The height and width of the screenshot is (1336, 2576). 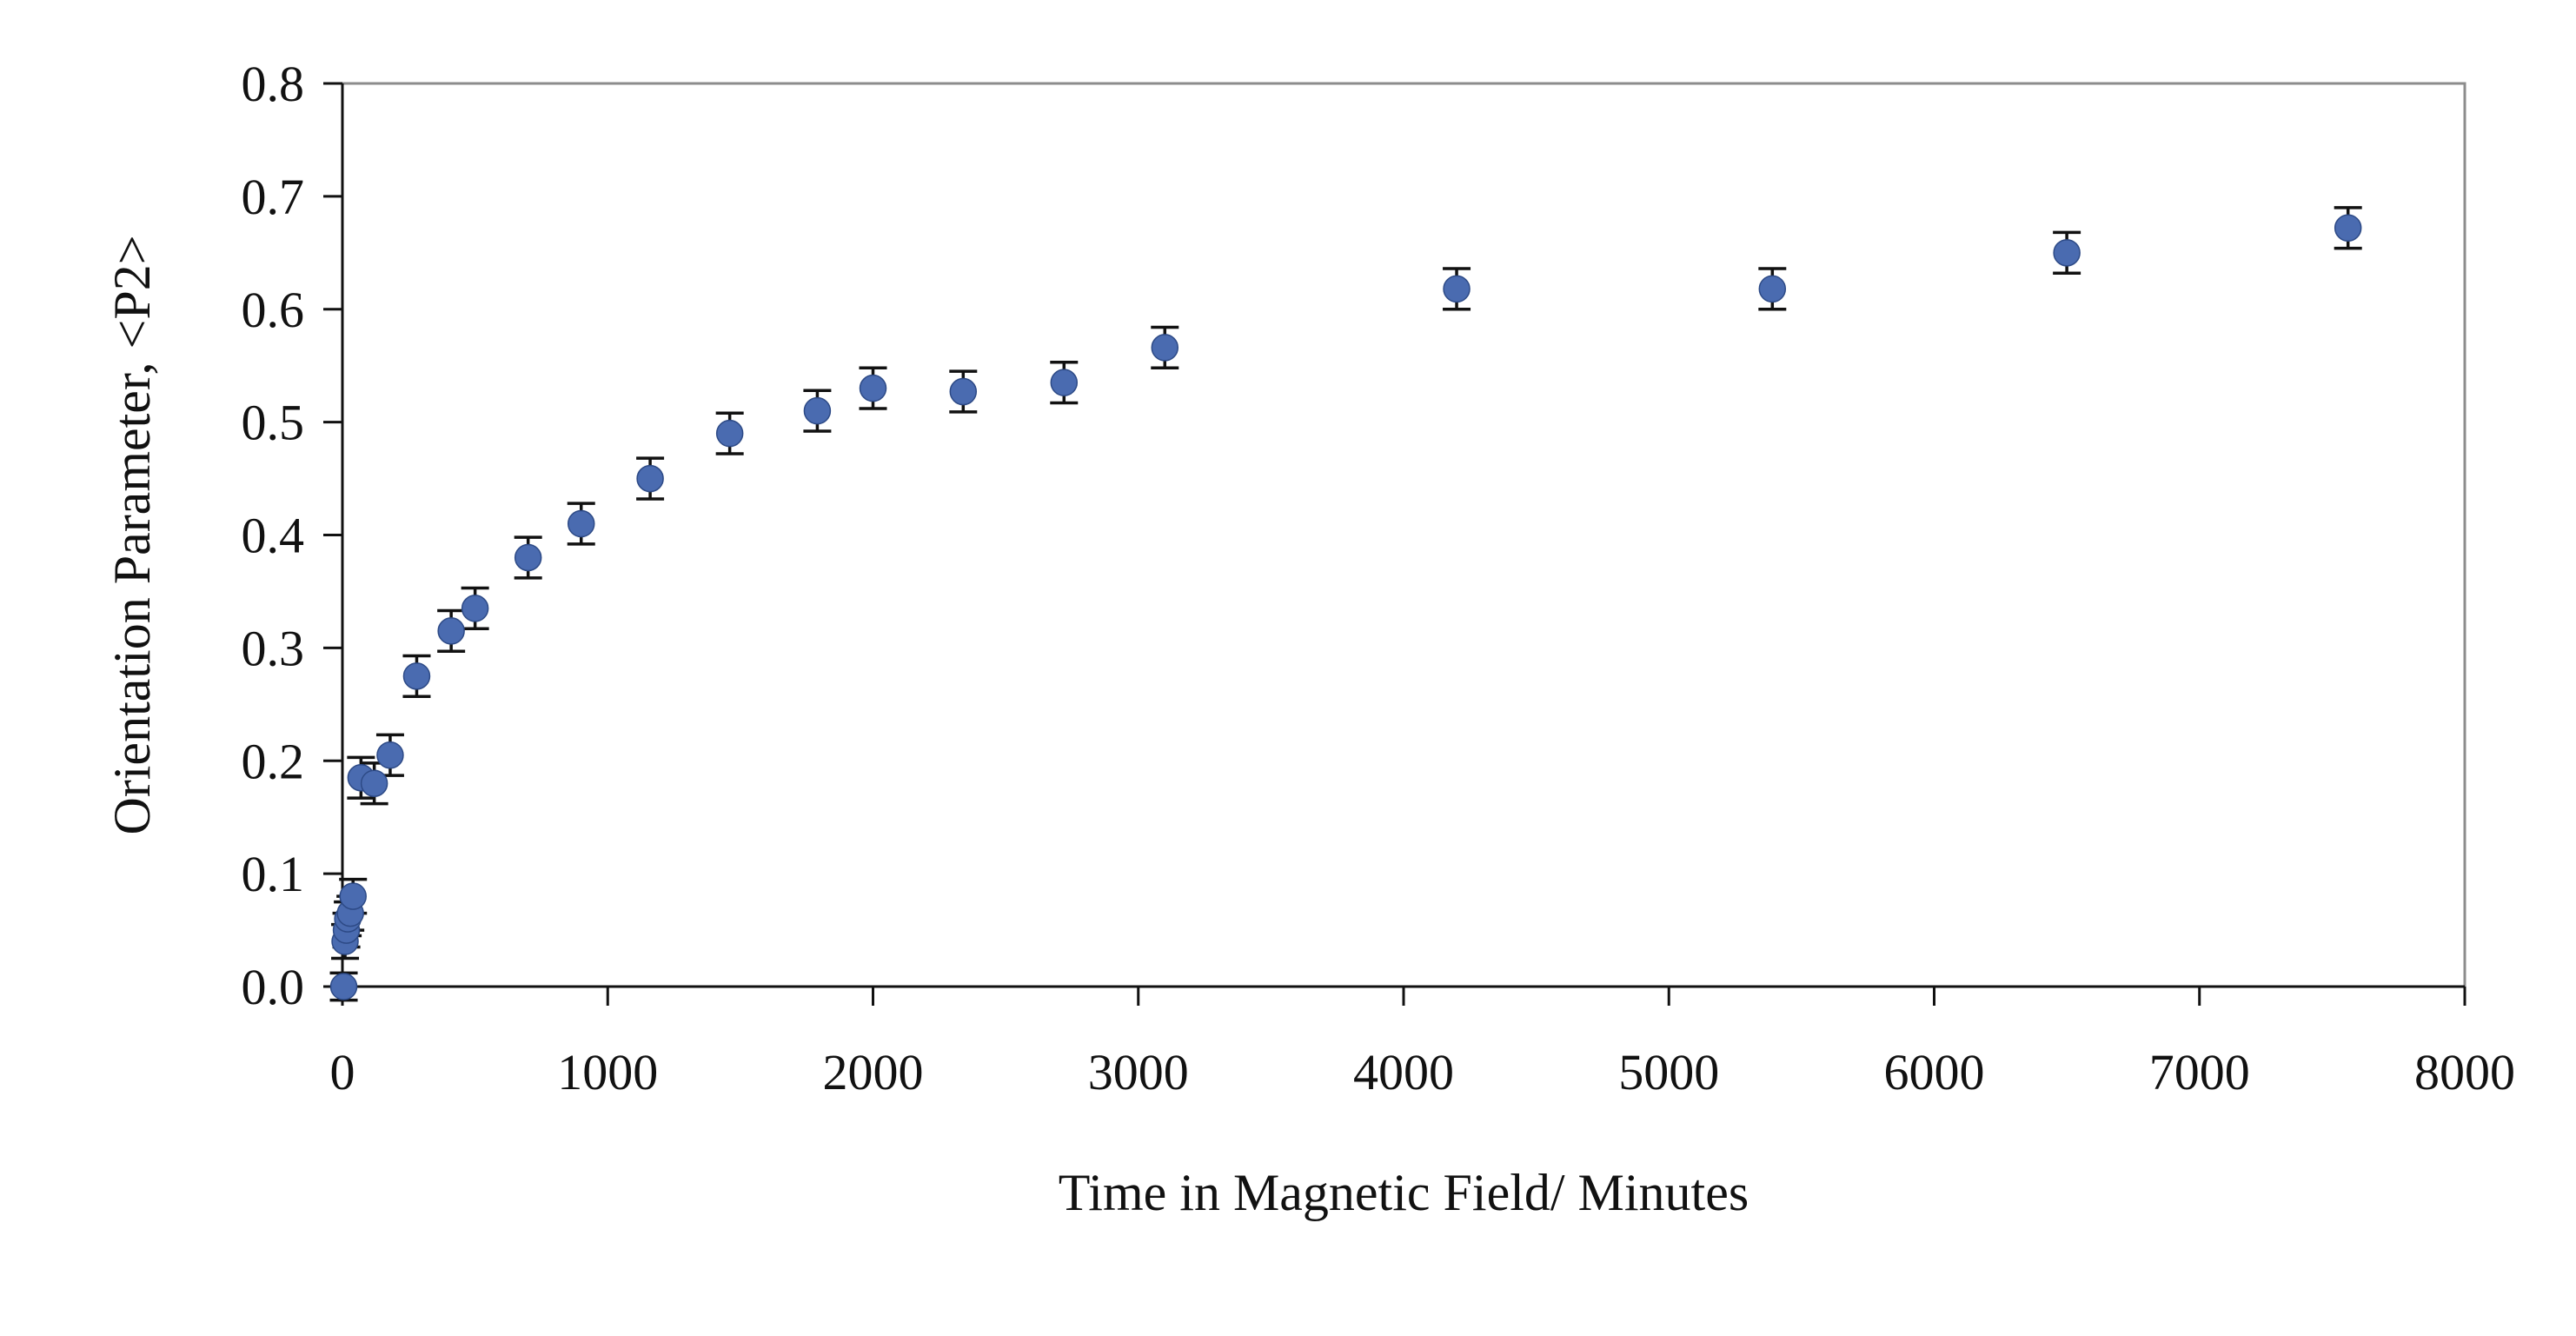 I want to click on x-axis-title: Time in Magnetic Field/ Minutes, so click(x=1404, y=1192).